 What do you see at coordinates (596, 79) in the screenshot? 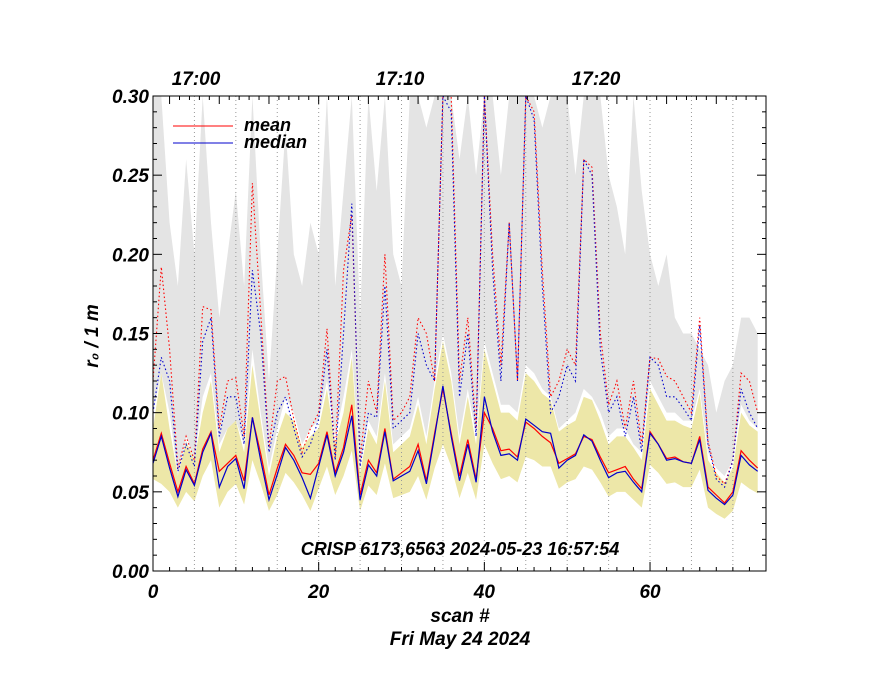
I see `top-axis-label-2: 17:20` at bounding box center [596, 79].